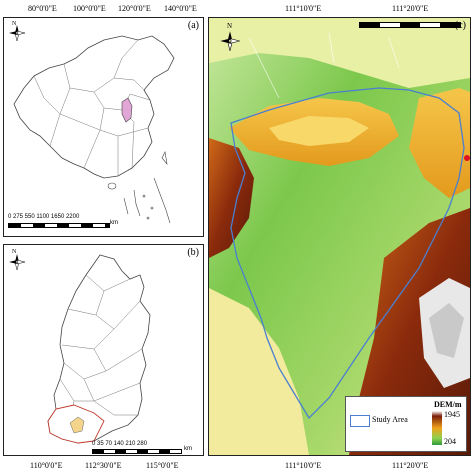  Describe the element at coordinates (46, 465) in the screenshot. I see `bottom-lon-label-110: 110°0'0"E` at that location.